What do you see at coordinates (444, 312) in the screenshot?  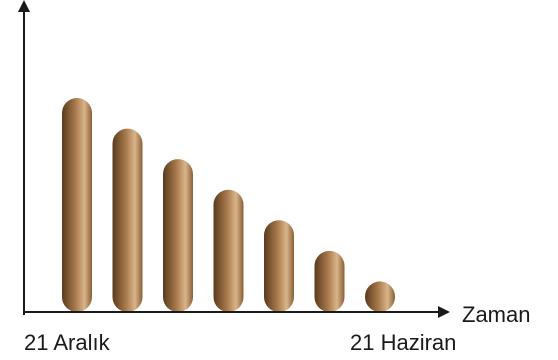 I see `x-axis-arrow-icon` at bounding box center [444, 312].